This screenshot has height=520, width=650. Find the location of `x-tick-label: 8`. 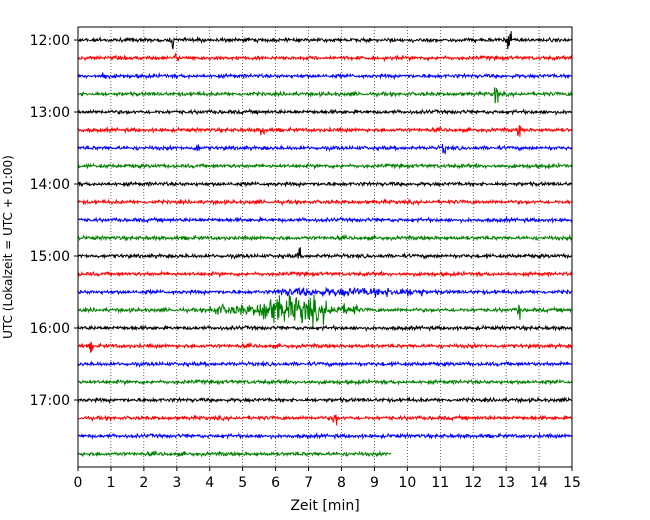

x-tick-label: 8 is located at coordinates (341, 483).